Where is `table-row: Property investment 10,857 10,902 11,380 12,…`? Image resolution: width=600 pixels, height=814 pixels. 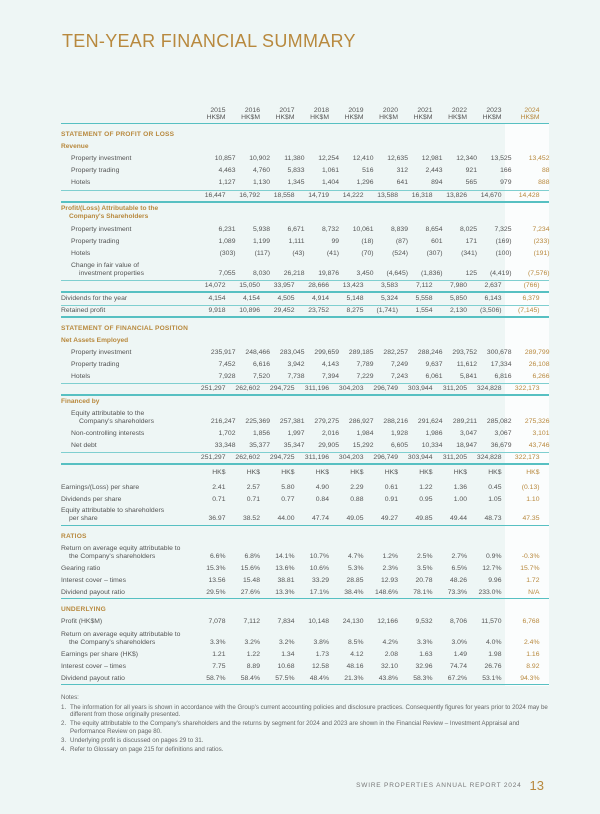
table-row: Property investment 10,857 10,902 11,380 12,… is located at coordinates (305, 159).